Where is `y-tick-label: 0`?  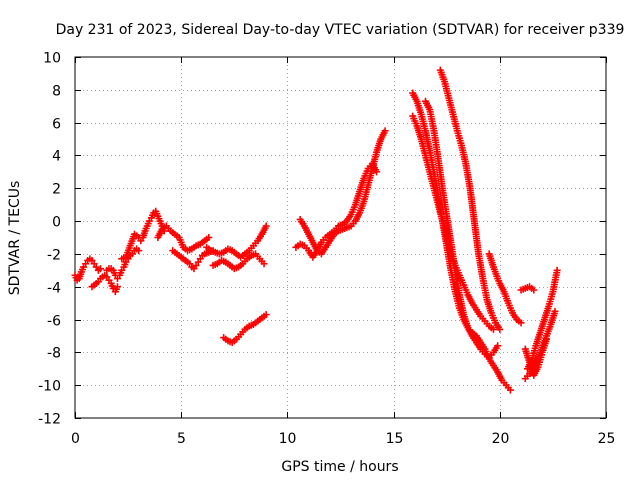 y-tick-label: 0 is located at coordinates (56, 223).